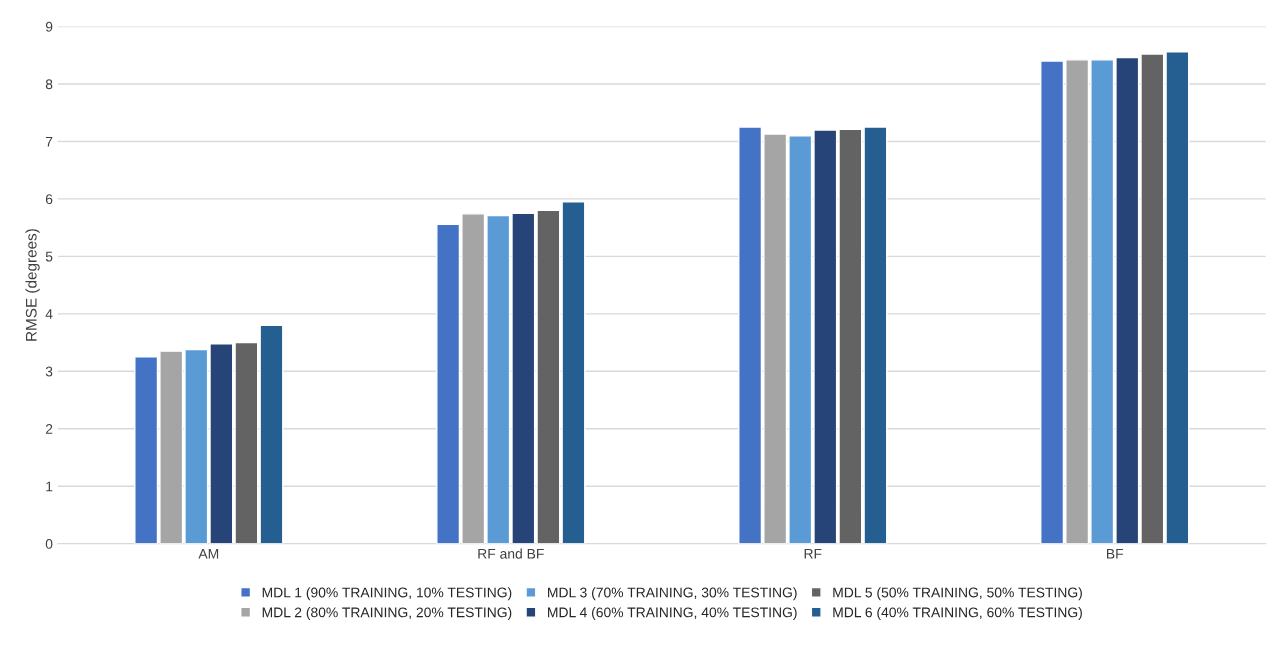 The image size is (1285, 663). I want to click on y-tick-label: 4, so click(49, 314).